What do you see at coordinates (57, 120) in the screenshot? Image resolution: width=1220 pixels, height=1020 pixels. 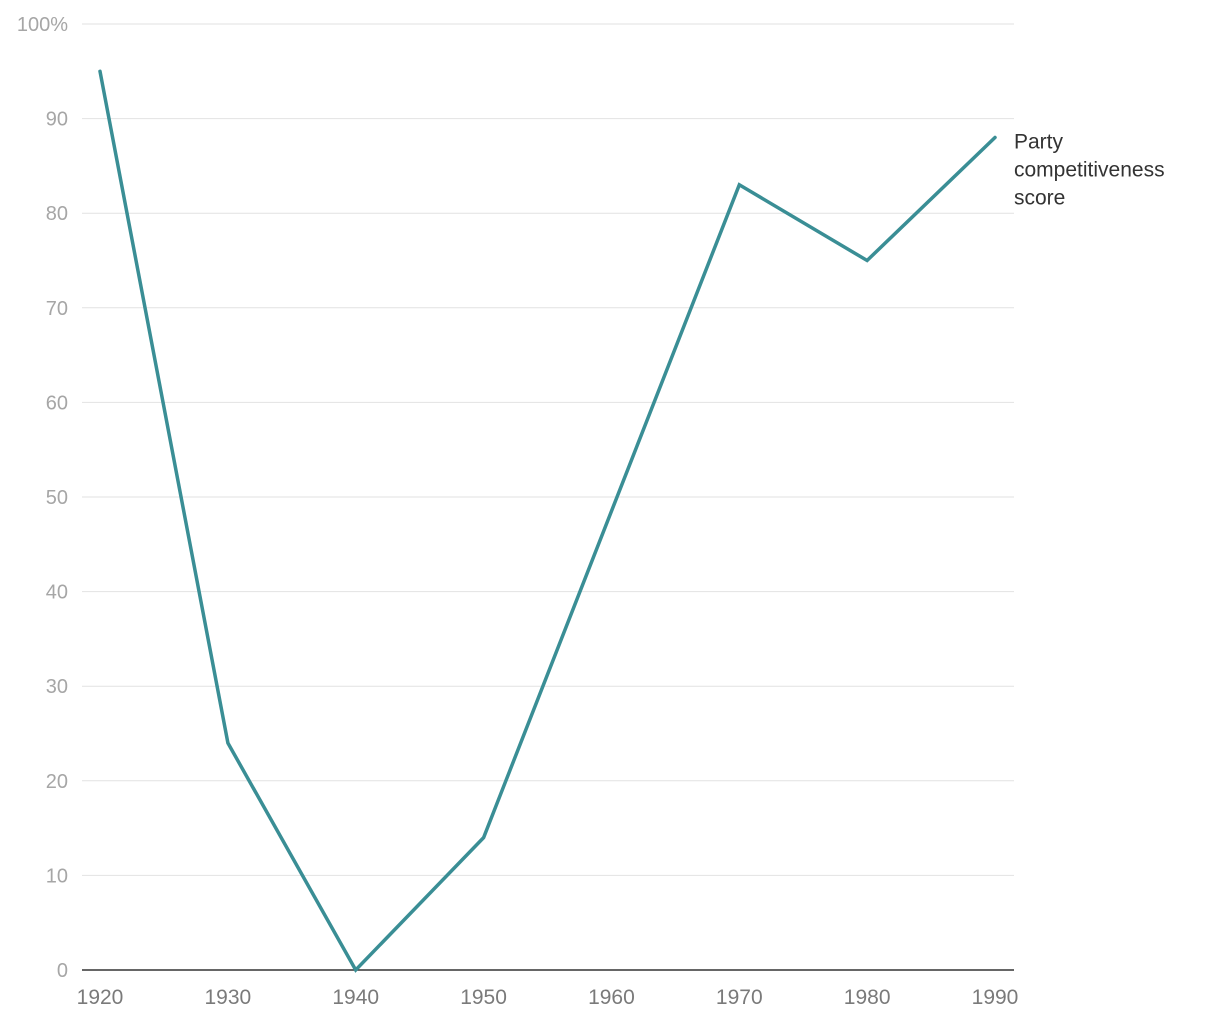 I see `y-tick-label: 90` at bounding box center [57, 120].